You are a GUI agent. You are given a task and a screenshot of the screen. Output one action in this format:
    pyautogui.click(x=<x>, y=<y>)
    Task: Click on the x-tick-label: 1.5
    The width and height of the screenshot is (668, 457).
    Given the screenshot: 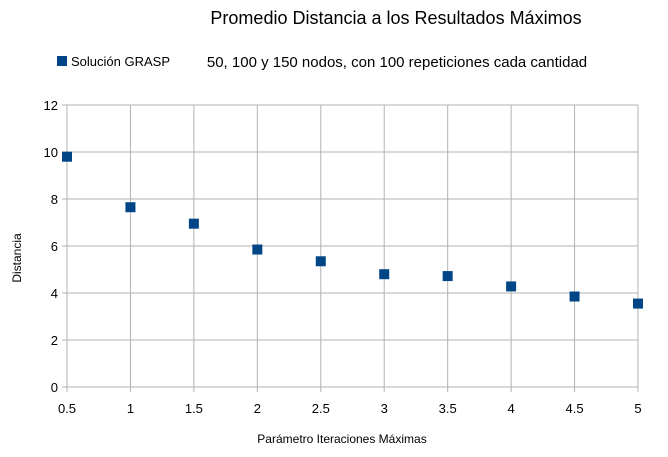 What is the action you would take?
    pyautogui.click(x=194, y=408)
    